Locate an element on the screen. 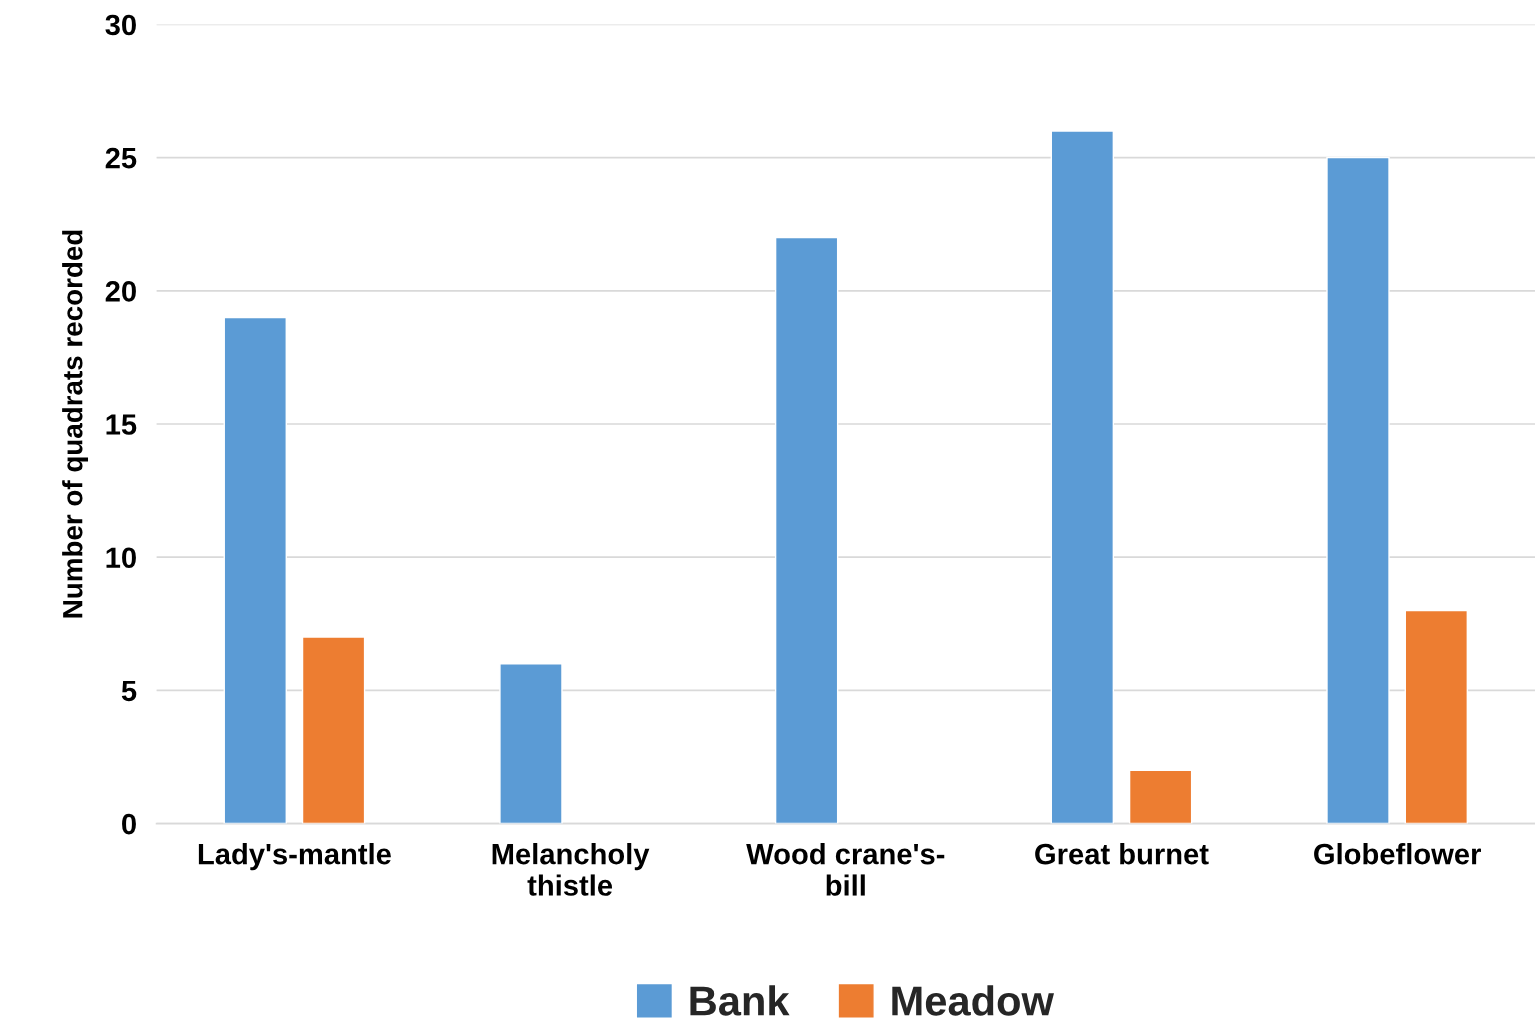 This screenshot has width=1535, height=1018. y-tick-label: 0 is located at coordinates (129, 824).